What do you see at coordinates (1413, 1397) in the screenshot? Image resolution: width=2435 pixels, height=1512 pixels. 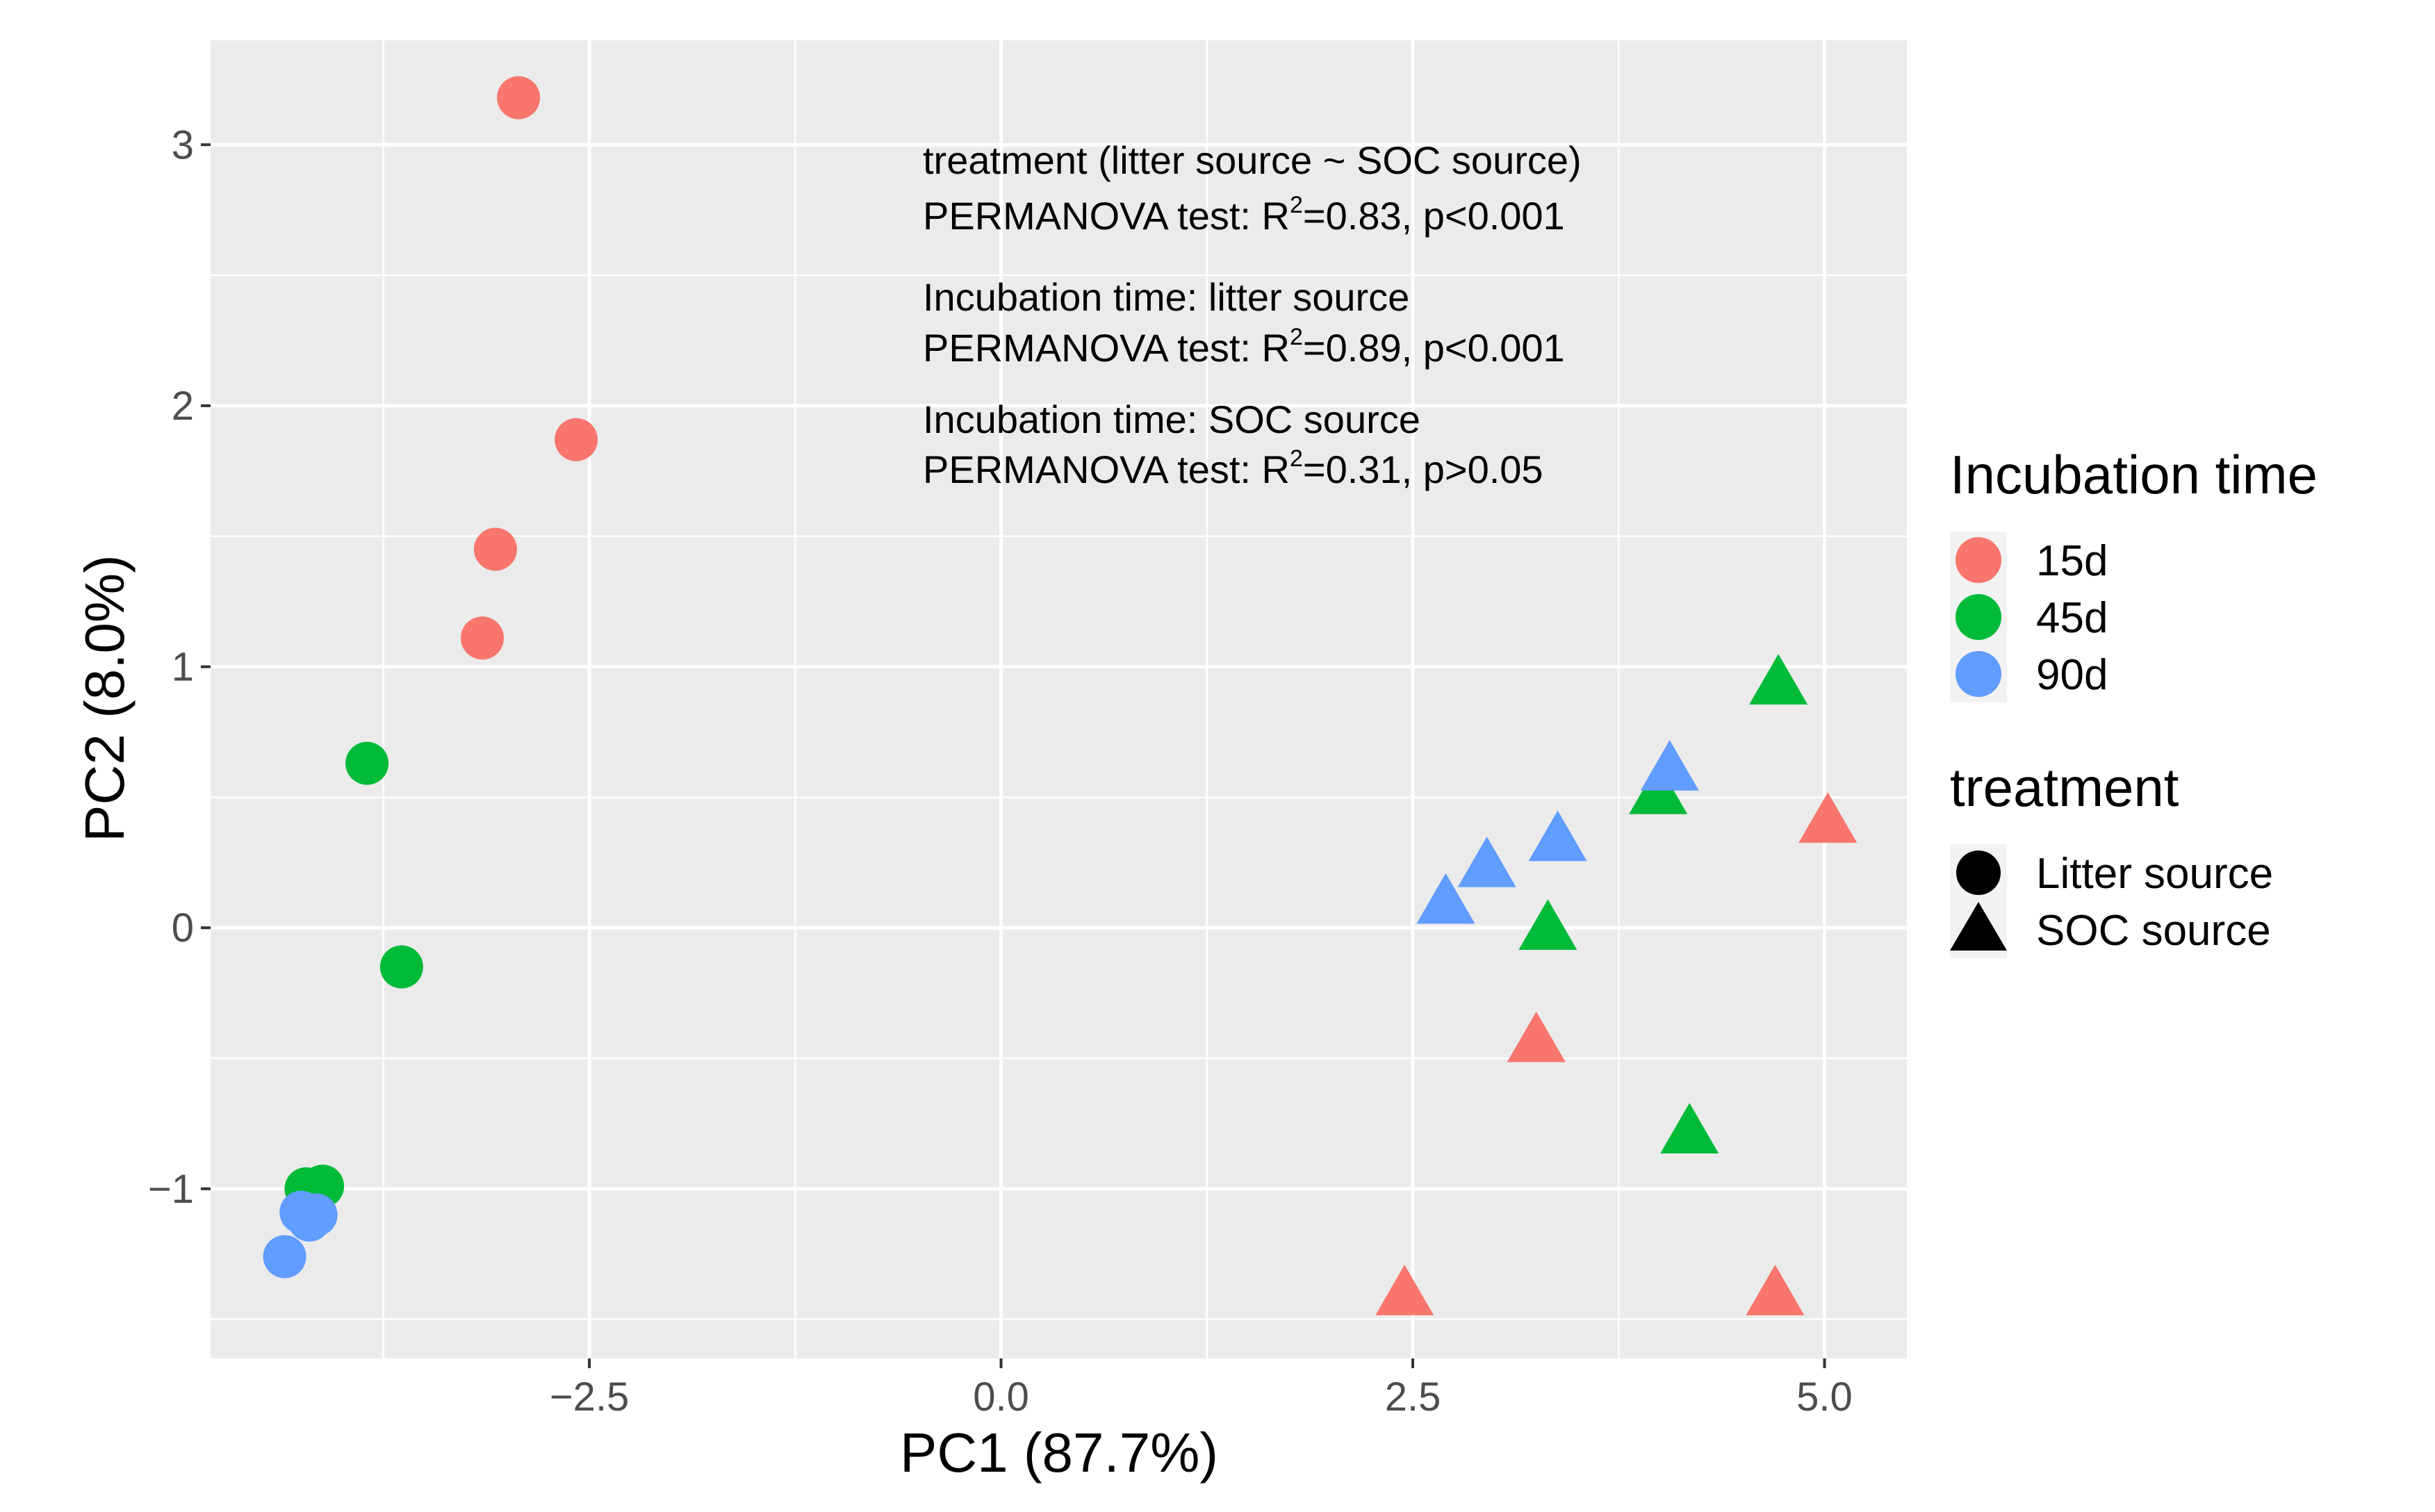 I see `x-tick-label: 2.5` at bounding box center [1413, 1397].